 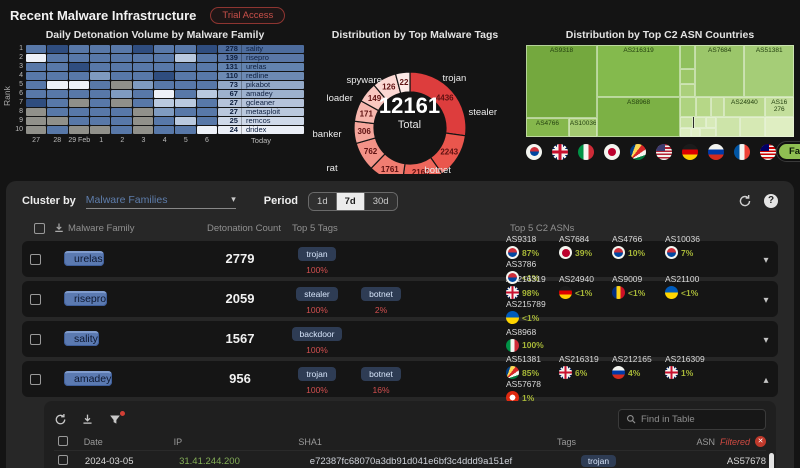 I want to click on treemap-cell-AS4766: AS4766, so click(x=547, y=127).